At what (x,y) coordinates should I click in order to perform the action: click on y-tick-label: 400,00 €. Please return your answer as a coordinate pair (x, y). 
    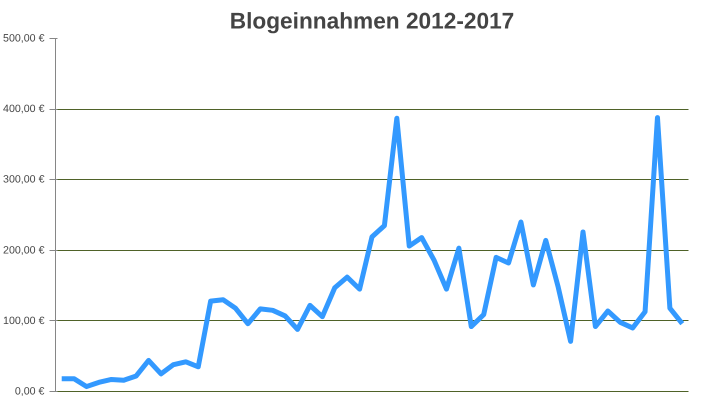
    Looking at the image, I should click on (24, 109).